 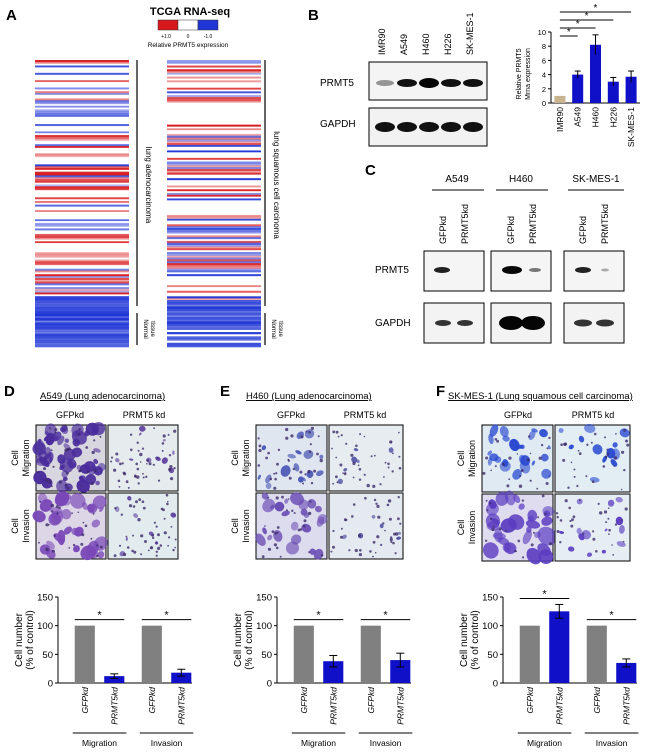 What do you see at coordinates (370, 170) in the screenshot?
I see `panel-letter-c: C` at bounding box center [370, 170].